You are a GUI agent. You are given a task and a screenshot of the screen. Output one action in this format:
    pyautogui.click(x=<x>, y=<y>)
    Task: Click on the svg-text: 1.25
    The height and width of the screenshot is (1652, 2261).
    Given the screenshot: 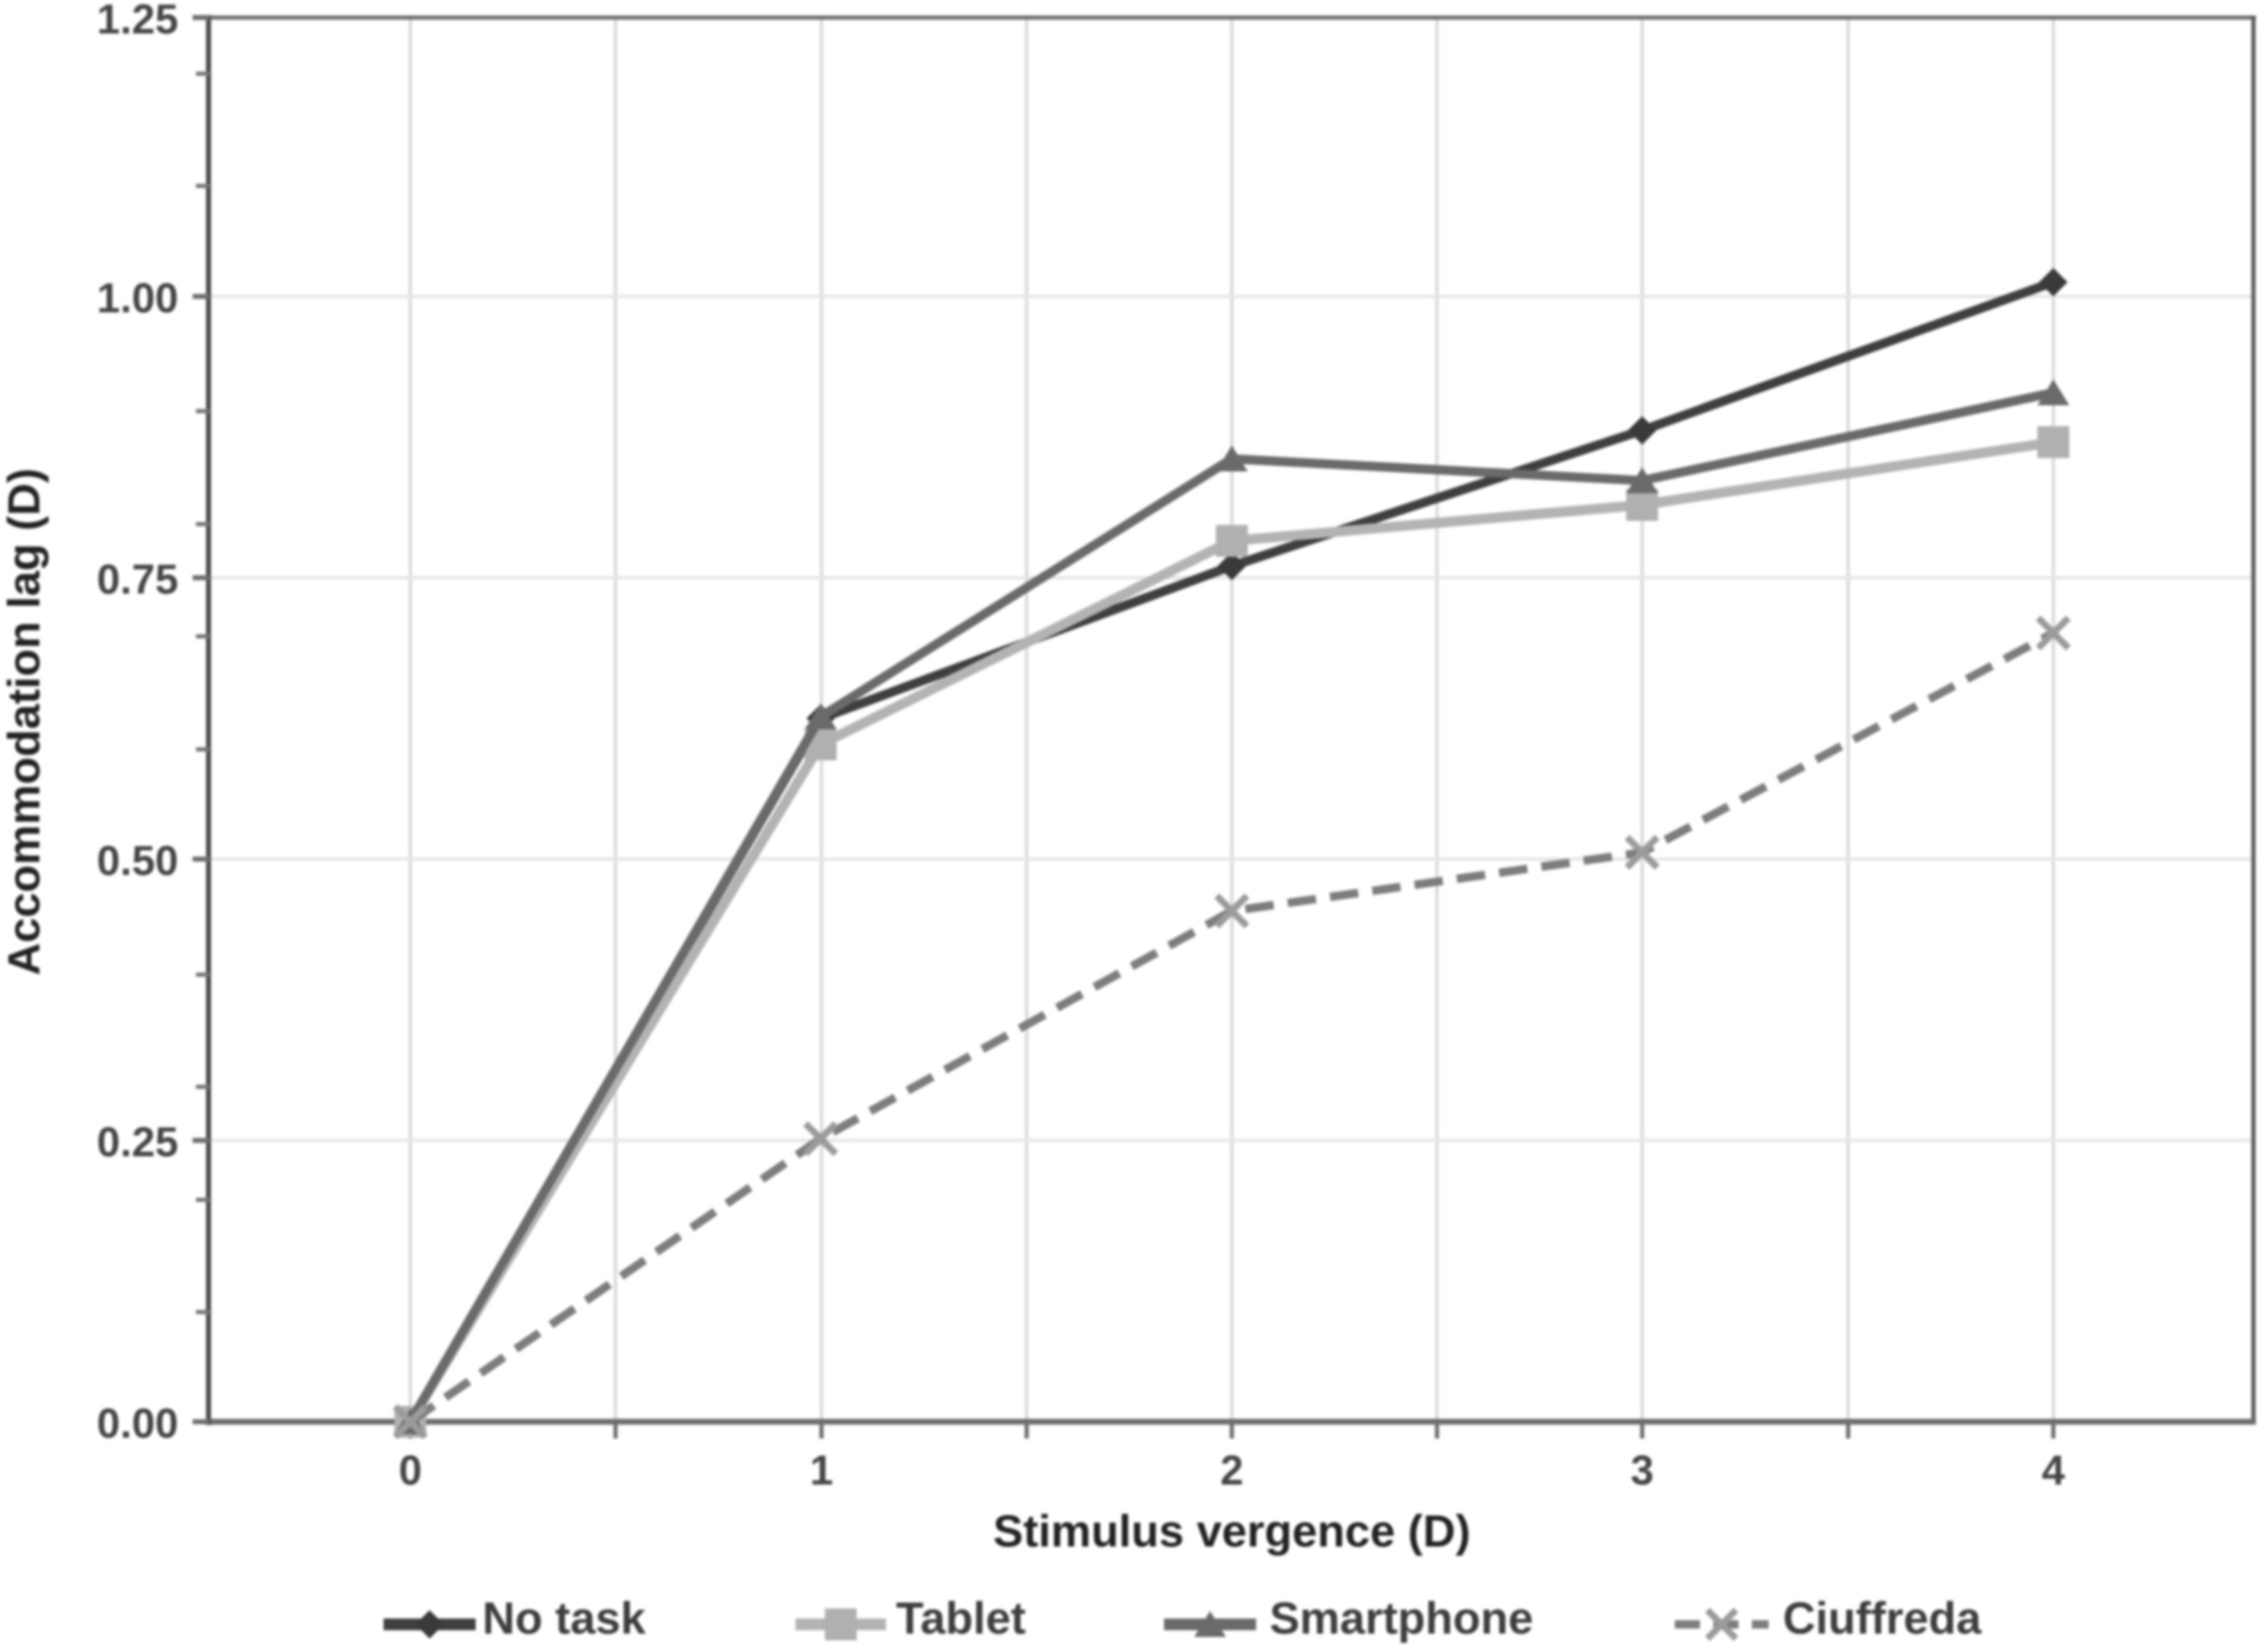 What is the action you would take?
    pyautogui.click(x=137, y=22)
    